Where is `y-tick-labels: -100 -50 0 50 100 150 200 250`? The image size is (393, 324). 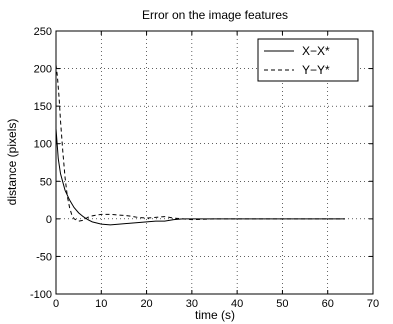 y-tick-labels: -100 -50 0 50 100 150 200 250 is located at coordinates (41, 163).